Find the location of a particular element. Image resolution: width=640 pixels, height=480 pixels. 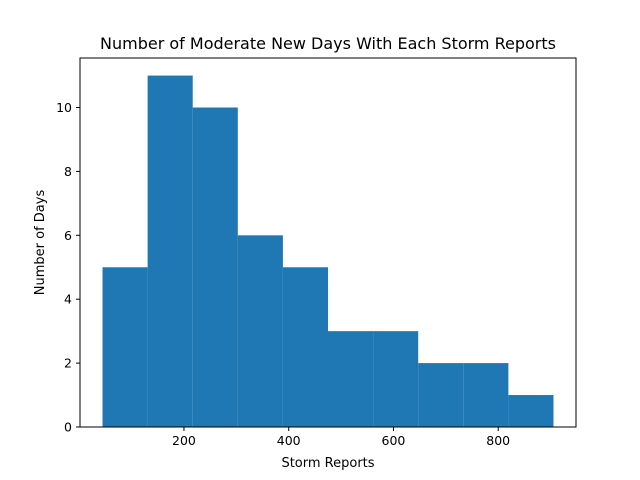

x-axis: 200 400 600 800 is located at coordinates (341, 437).